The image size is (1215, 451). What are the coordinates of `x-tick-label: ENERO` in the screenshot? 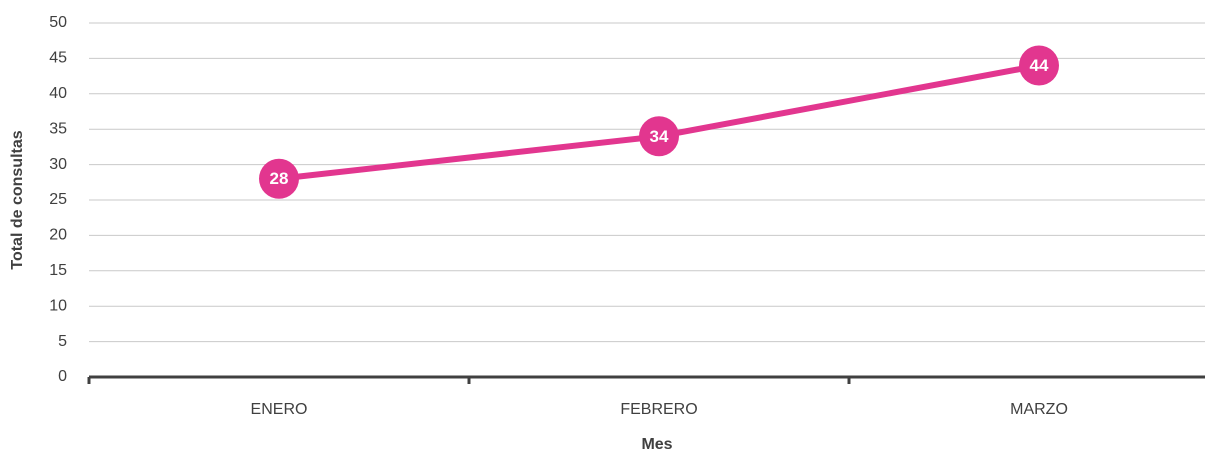 It's located at (279, 409).